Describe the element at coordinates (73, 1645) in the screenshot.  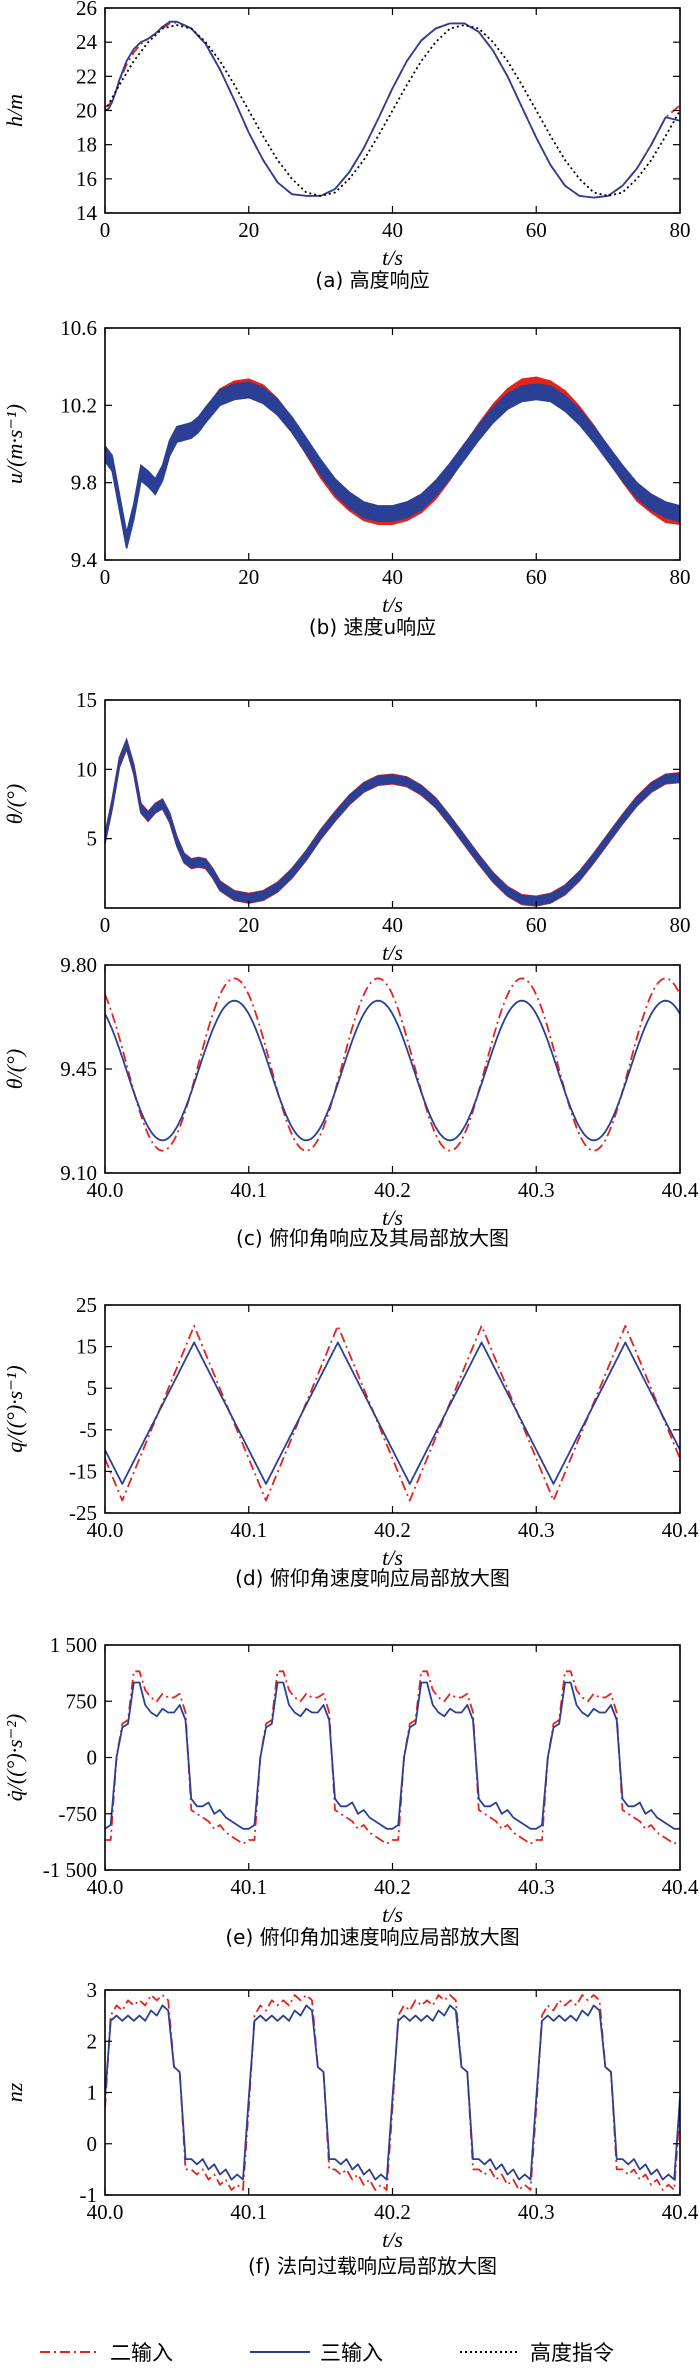
I see `y-tick-label: 1 500` at that location.